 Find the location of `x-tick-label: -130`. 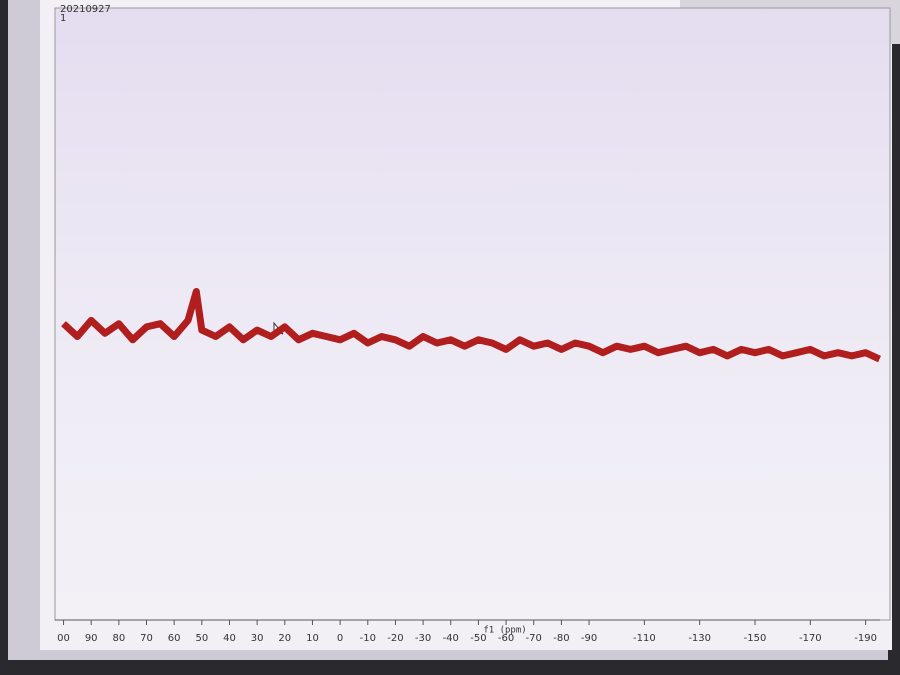

x-tick-label: -130 is located at coordinates (699, 638).